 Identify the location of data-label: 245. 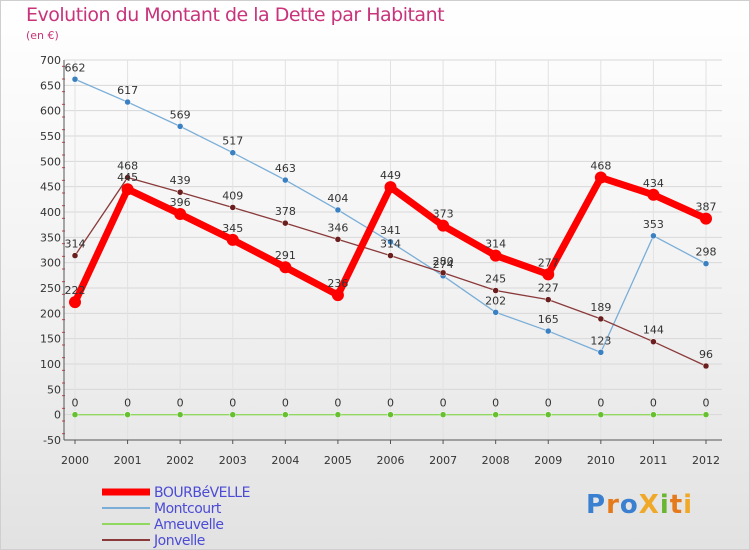
(495, 279).